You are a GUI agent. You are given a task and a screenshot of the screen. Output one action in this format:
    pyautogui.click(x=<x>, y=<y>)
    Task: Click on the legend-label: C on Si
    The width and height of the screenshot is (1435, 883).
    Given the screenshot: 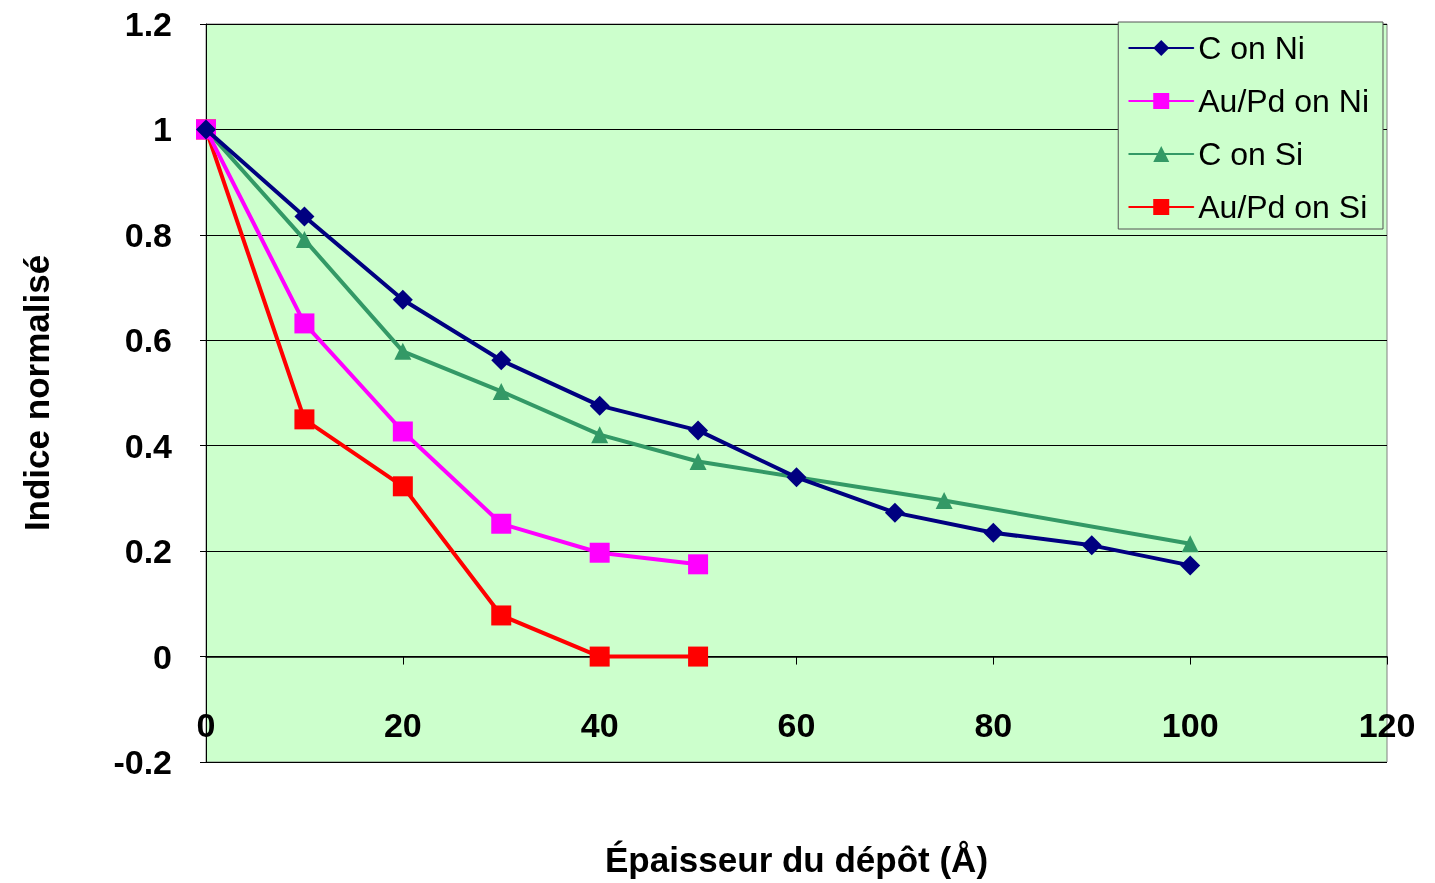 What is the action you would take?
    pyautogui.click(x=1251, y=154)
    